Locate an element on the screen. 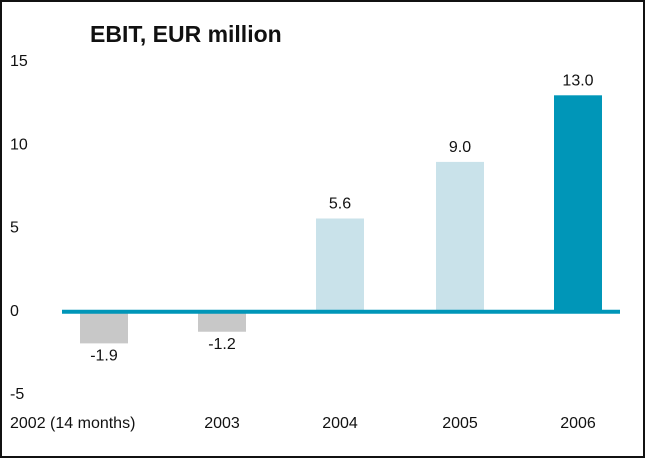 The height and width of the screenshot is (458, 645). value-label: 13.0 is located at coordinates (577, 81).